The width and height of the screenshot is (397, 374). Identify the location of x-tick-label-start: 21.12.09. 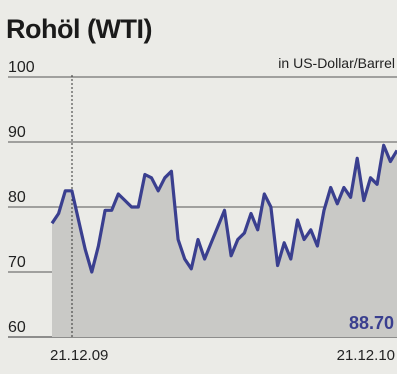
(79, 355).